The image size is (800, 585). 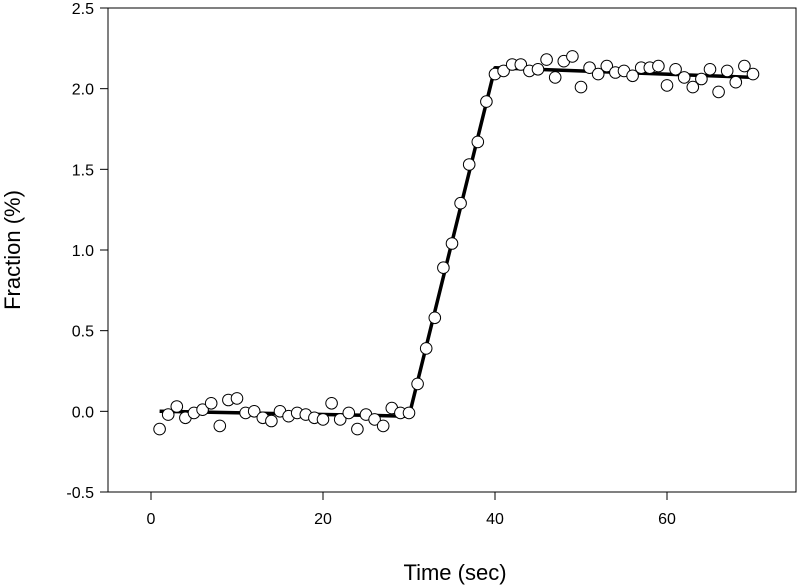 I want to click on y-tick-label: 0.5, so click(x=83, y=332).